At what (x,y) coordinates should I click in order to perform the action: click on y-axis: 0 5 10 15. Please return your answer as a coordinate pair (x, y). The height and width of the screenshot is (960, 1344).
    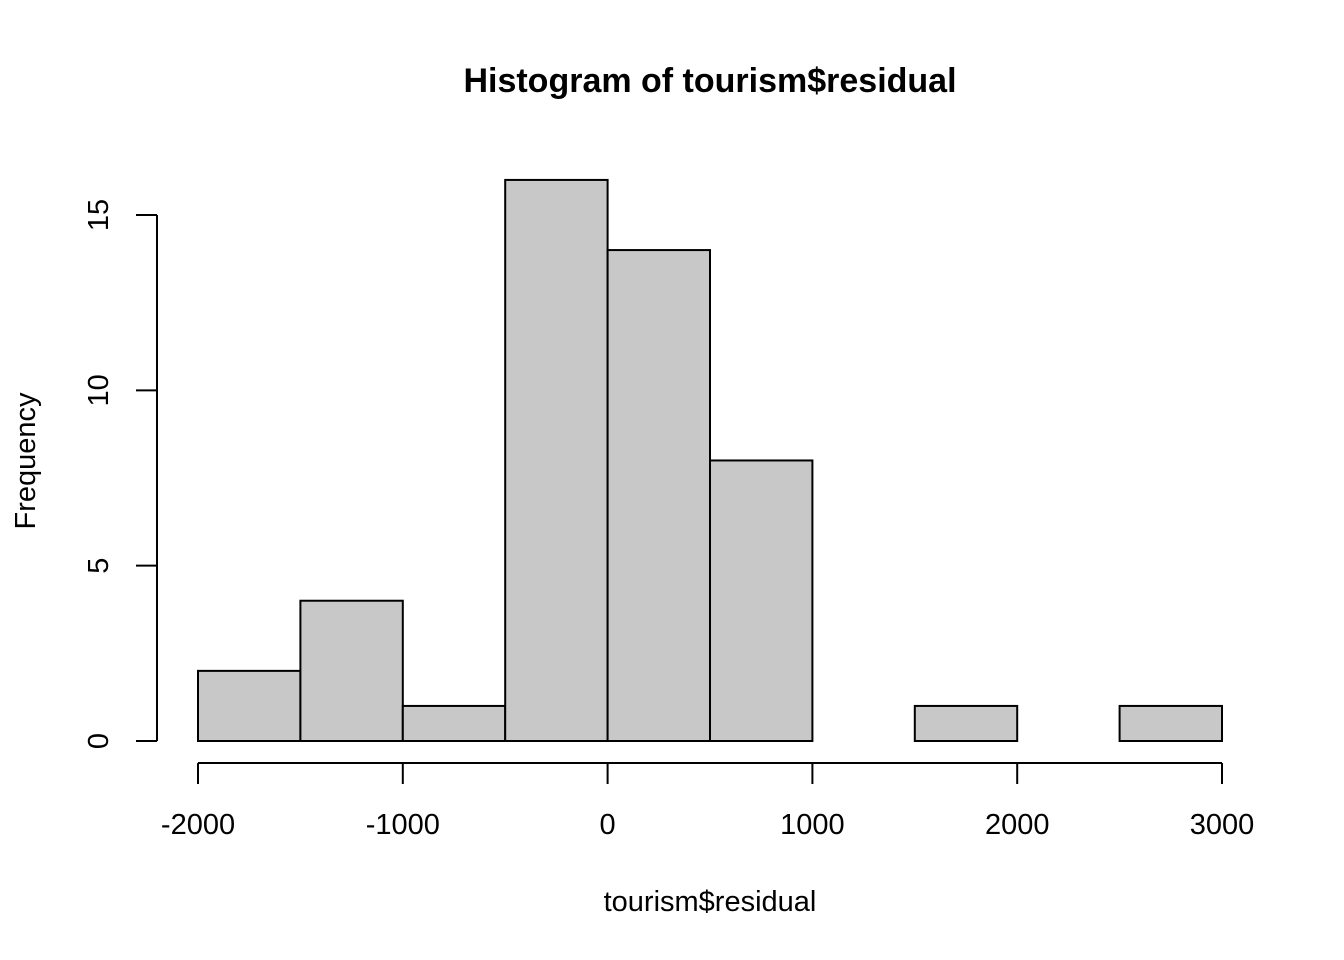
    Looking at the image, I should click on (120, 474).